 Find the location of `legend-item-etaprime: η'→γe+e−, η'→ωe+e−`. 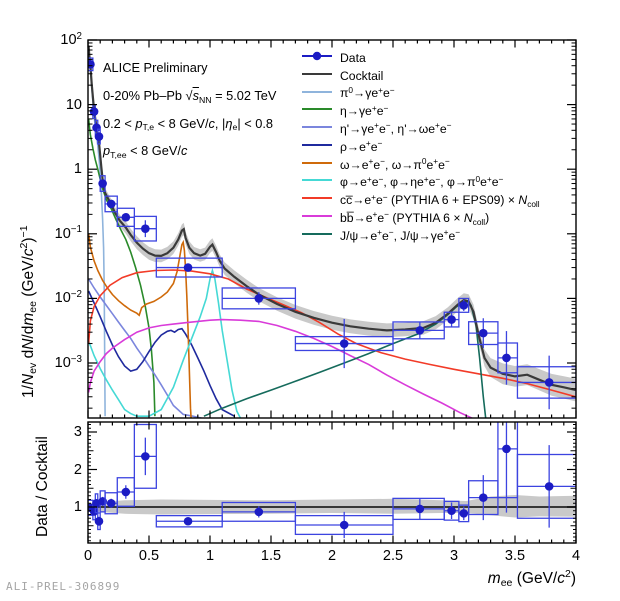

legend-item-etaprime: η'→γe+e−, η'→ωe+e− is located at coordinates (420, 129).